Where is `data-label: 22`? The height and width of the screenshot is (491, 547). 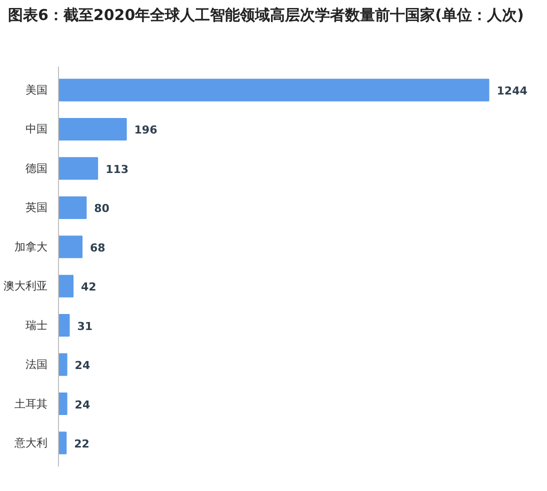
data-label: 22 is located at coordinates (82, 443).